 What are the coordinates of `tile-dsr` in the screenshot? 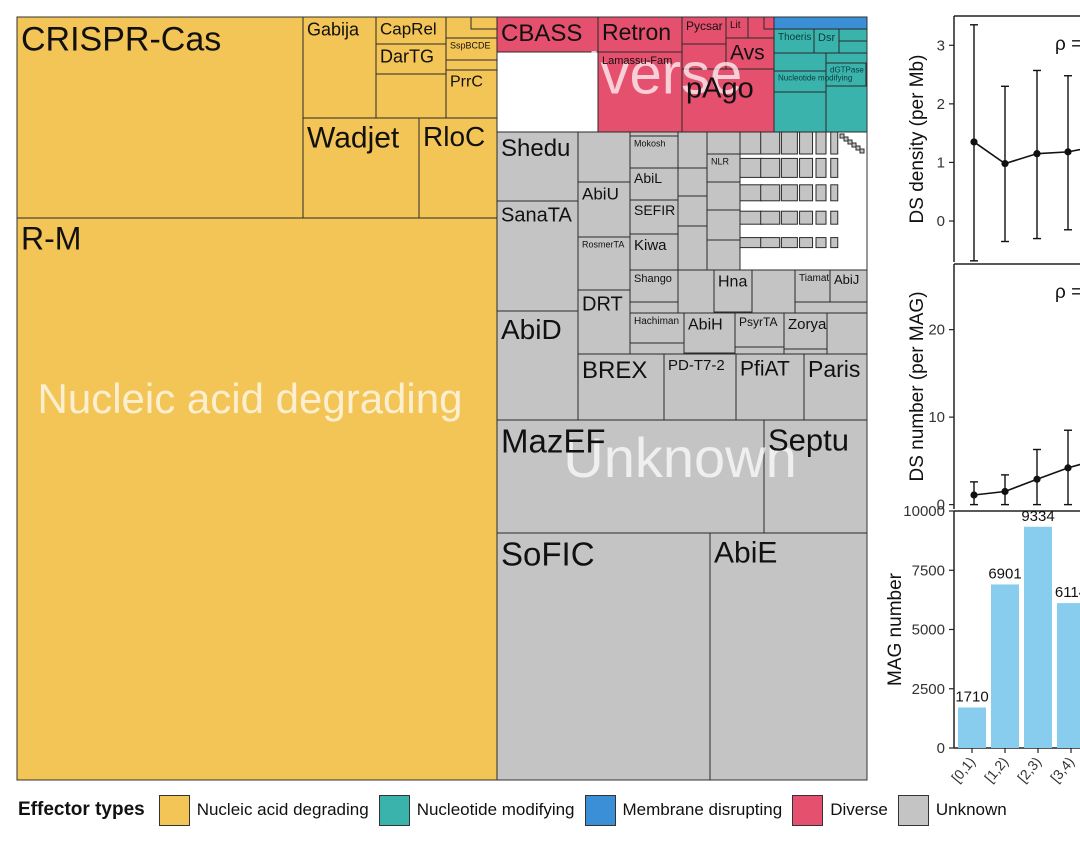 It's located at (826, 41).